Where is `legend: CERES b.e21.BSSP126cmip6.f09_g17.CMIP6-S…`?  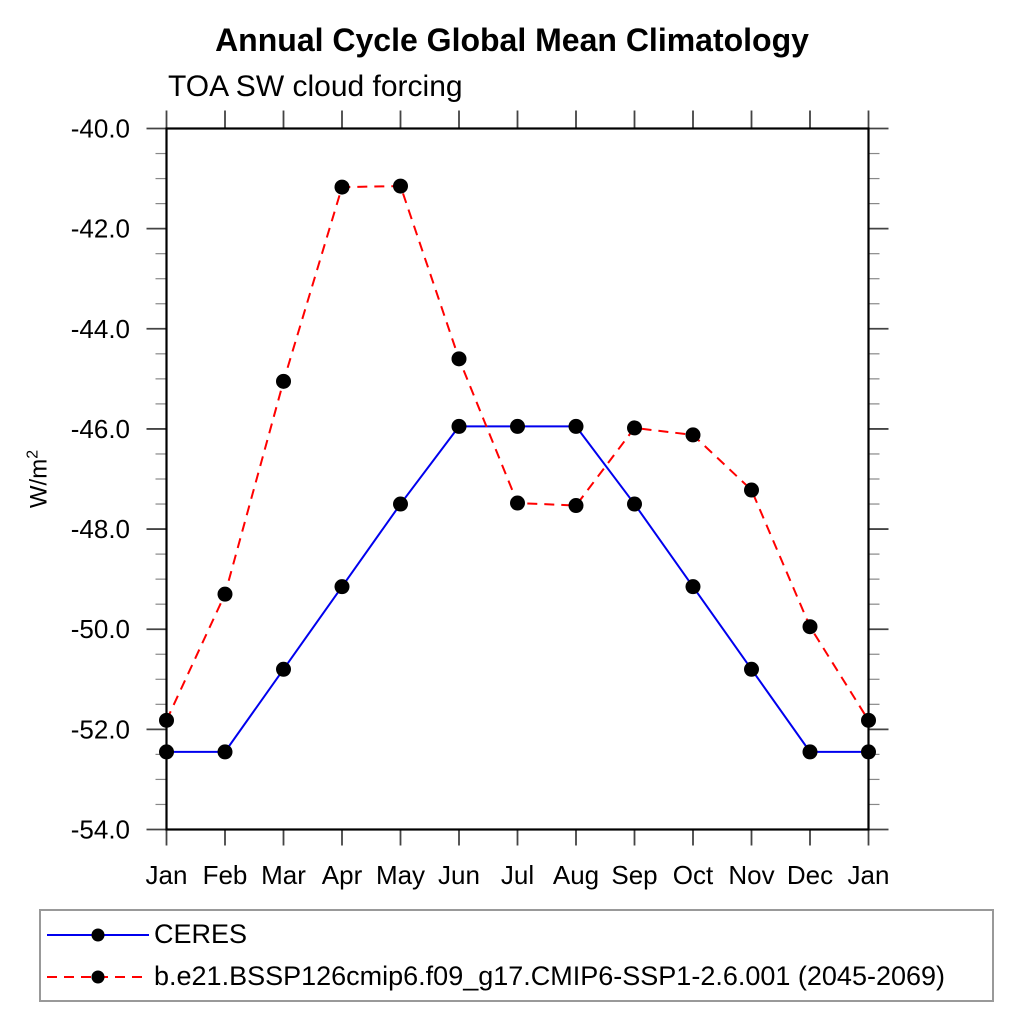 legend: CERES b.e21.BSSP126cmip6.f09_g17.CMIP6-S… is located at coordinates (516, 955).